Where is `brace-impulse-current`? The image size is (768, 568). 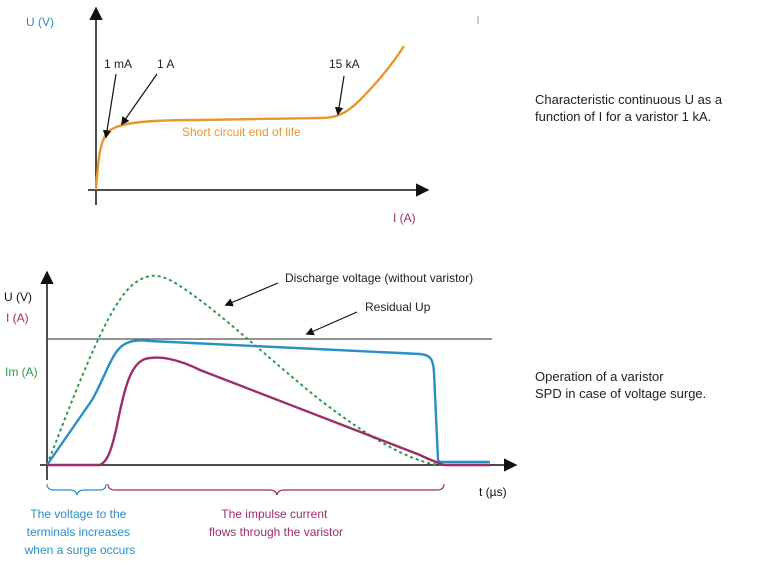
brace-impulse-current is located at coordinates (276, 489).